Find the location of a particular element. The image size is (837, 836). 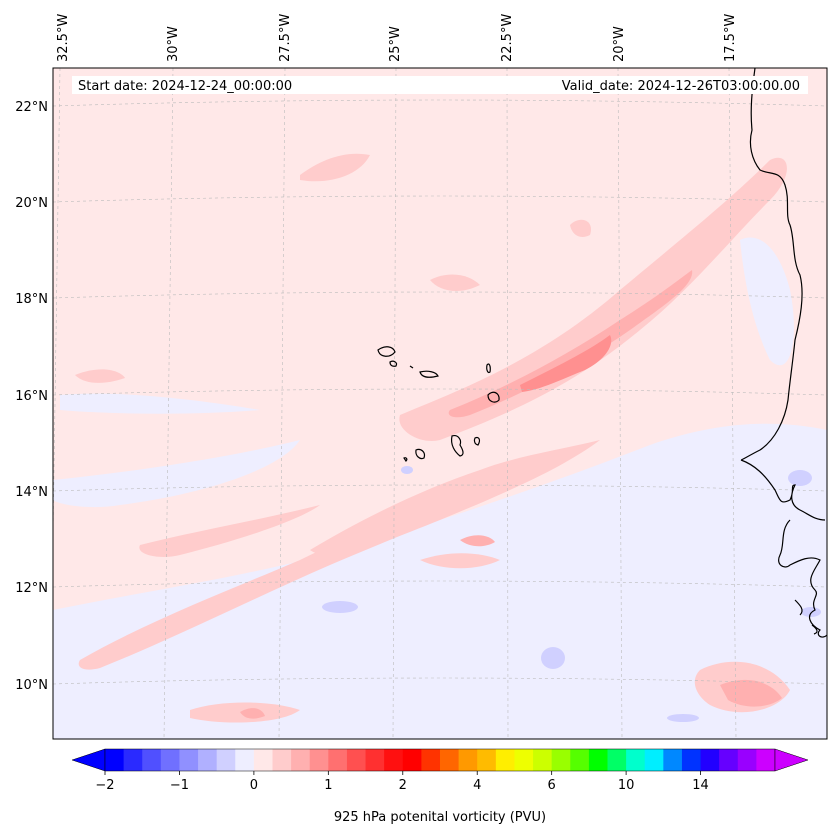

lon-label: 32.5°W is located at coordinates (63, 38).